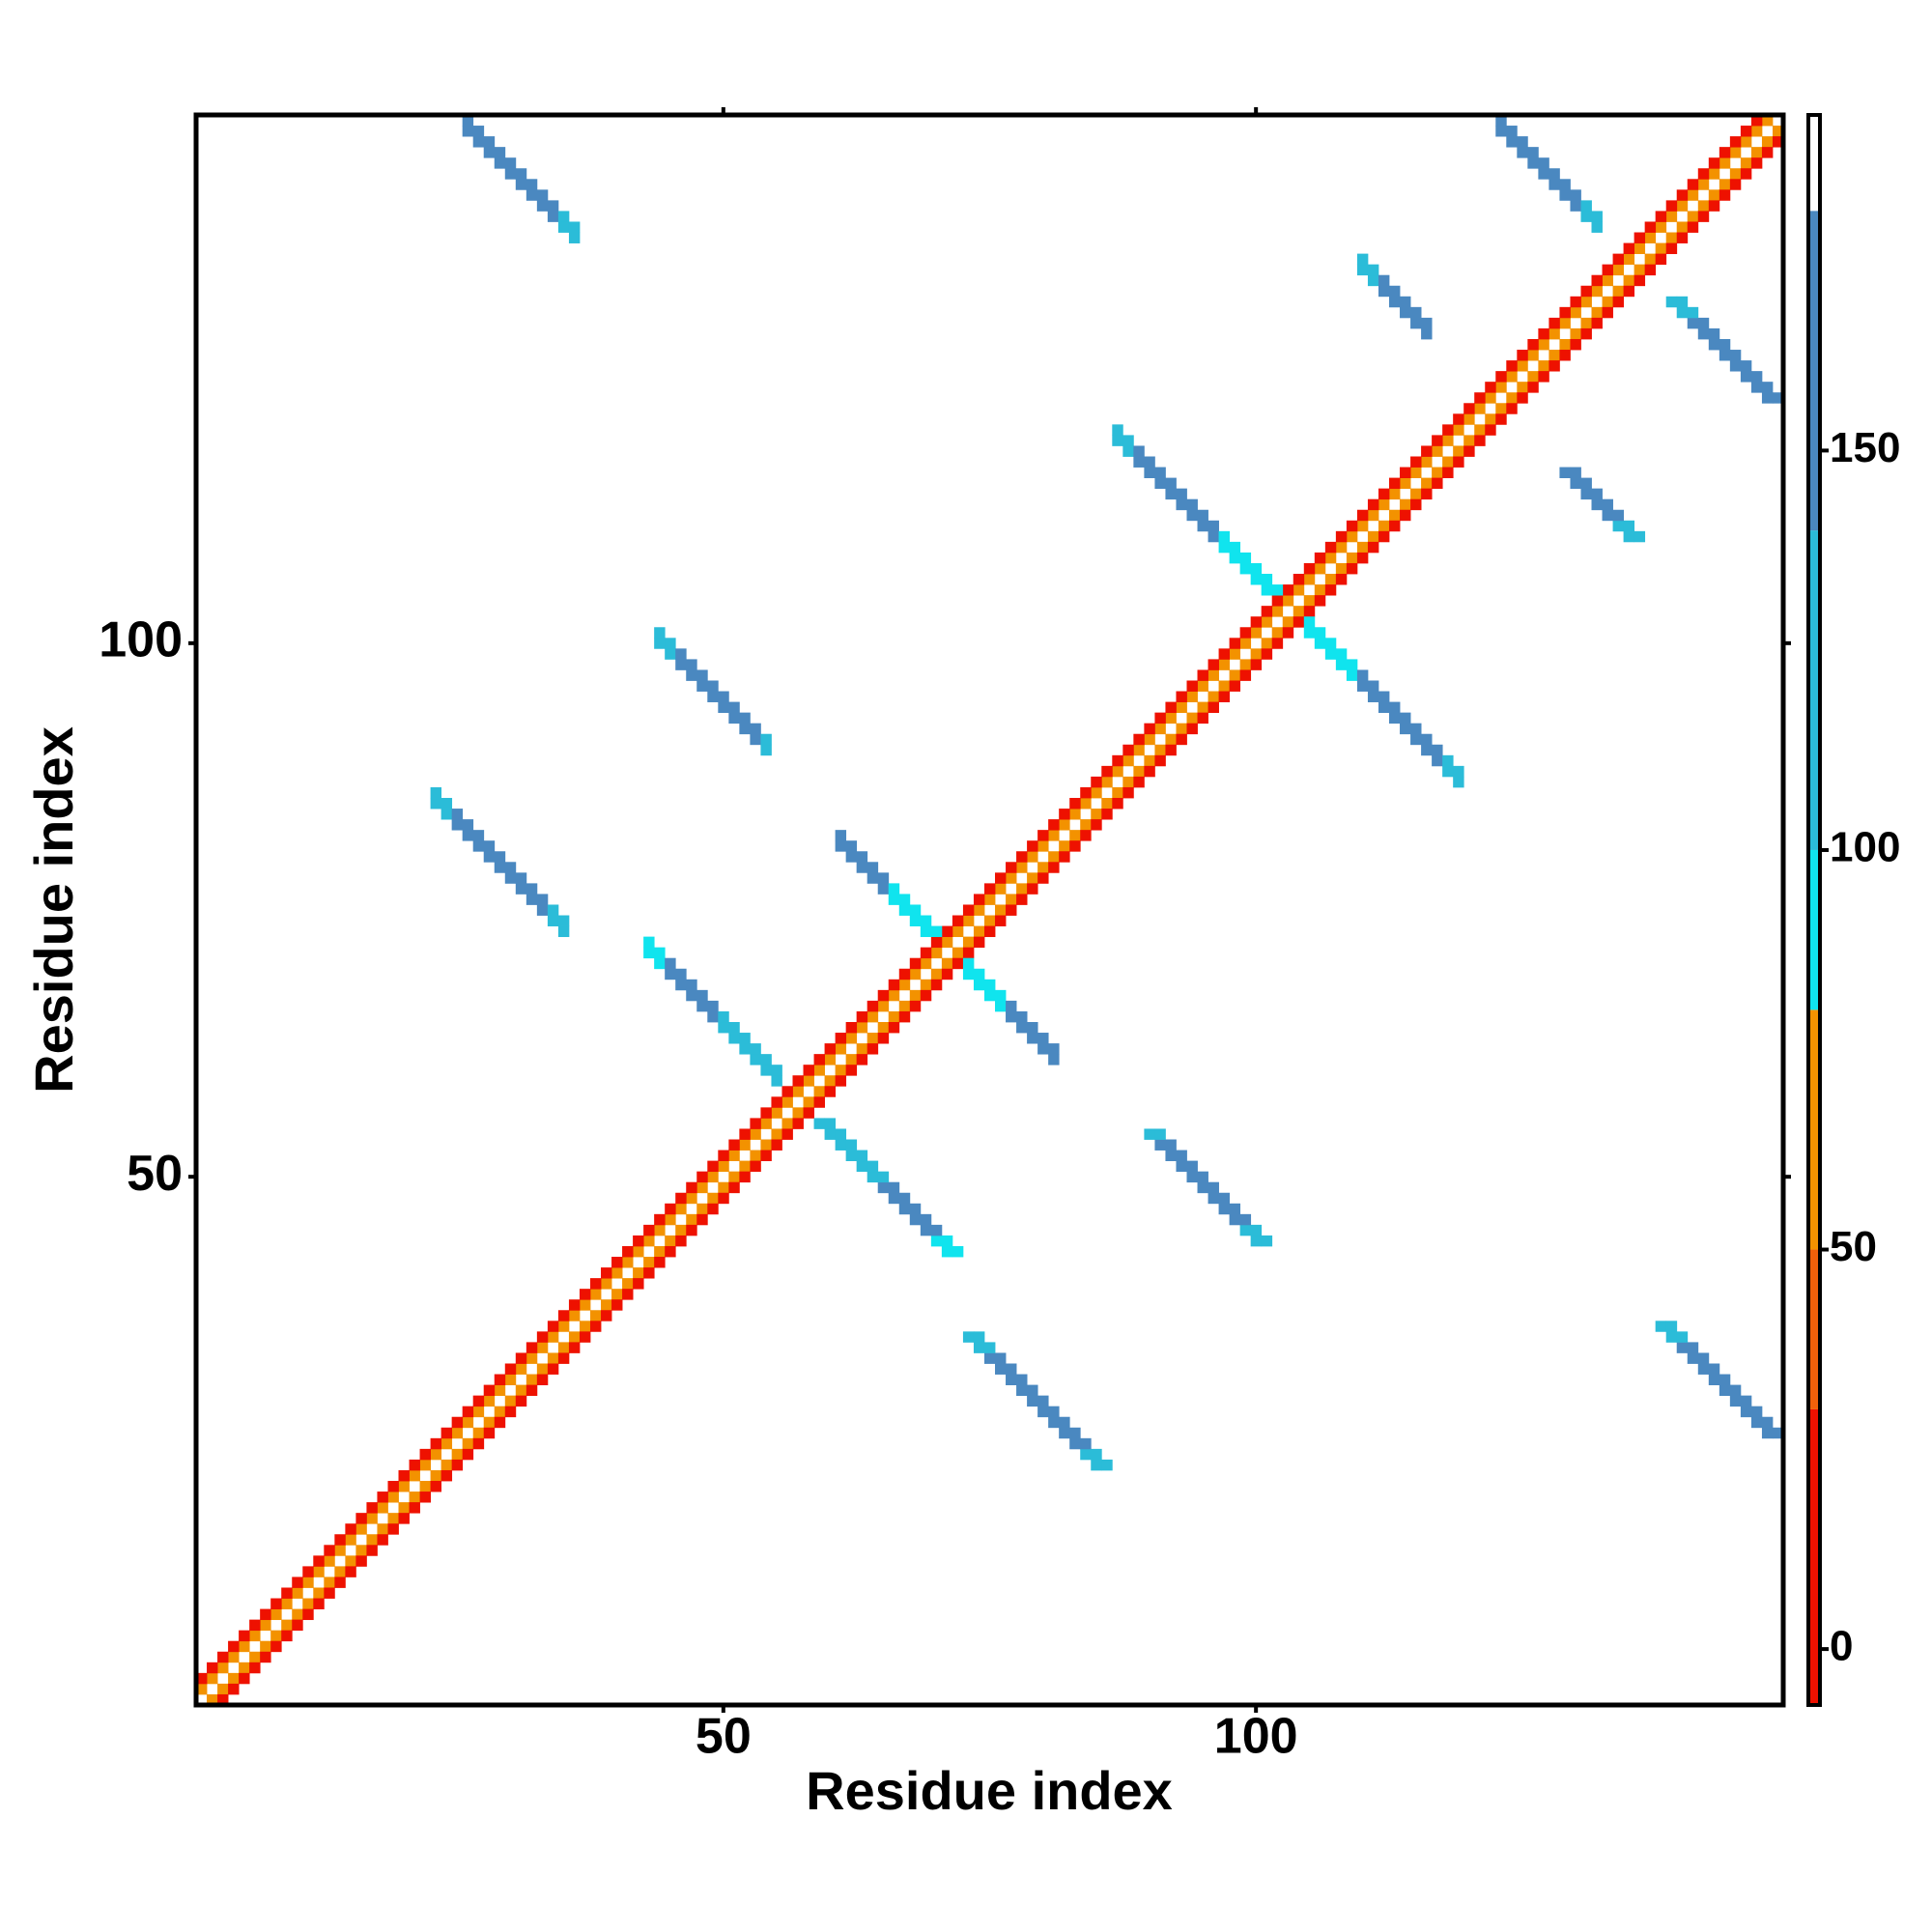 This screenshot has width=1932, height=1932. What do you see at coordinates (1256, 1737) in the screenshot?
I see `x-tick-label: 100` at bounding box center [1256, 1737].